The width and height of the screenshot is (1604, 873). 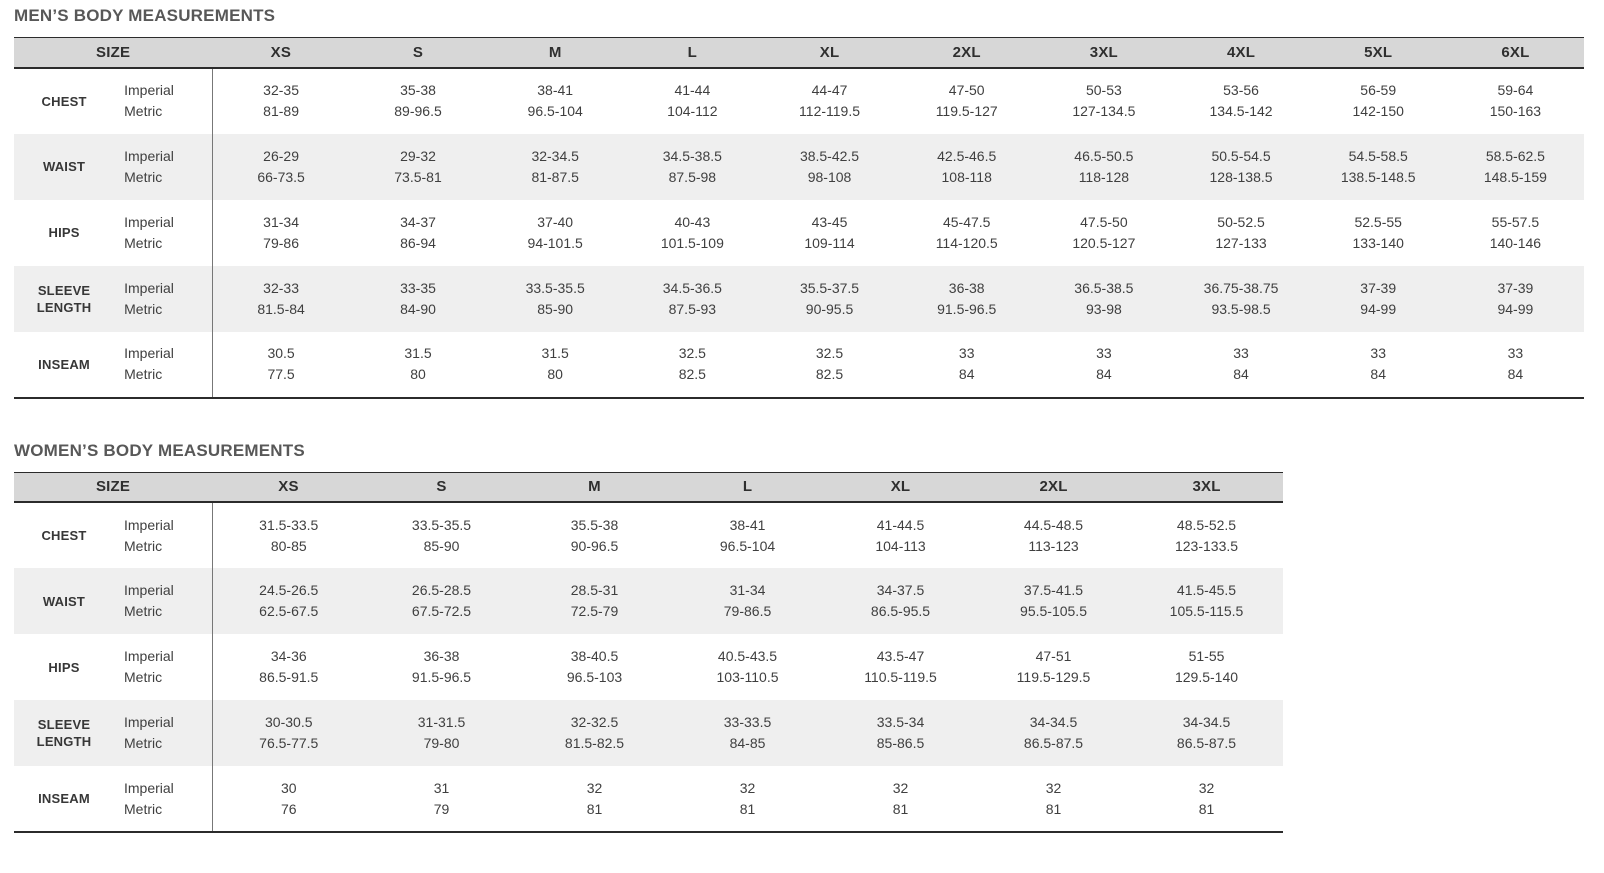 I want to click on value-cell-chest-4xl: 53-56 134.5-142, so click(x=1240, y=101).